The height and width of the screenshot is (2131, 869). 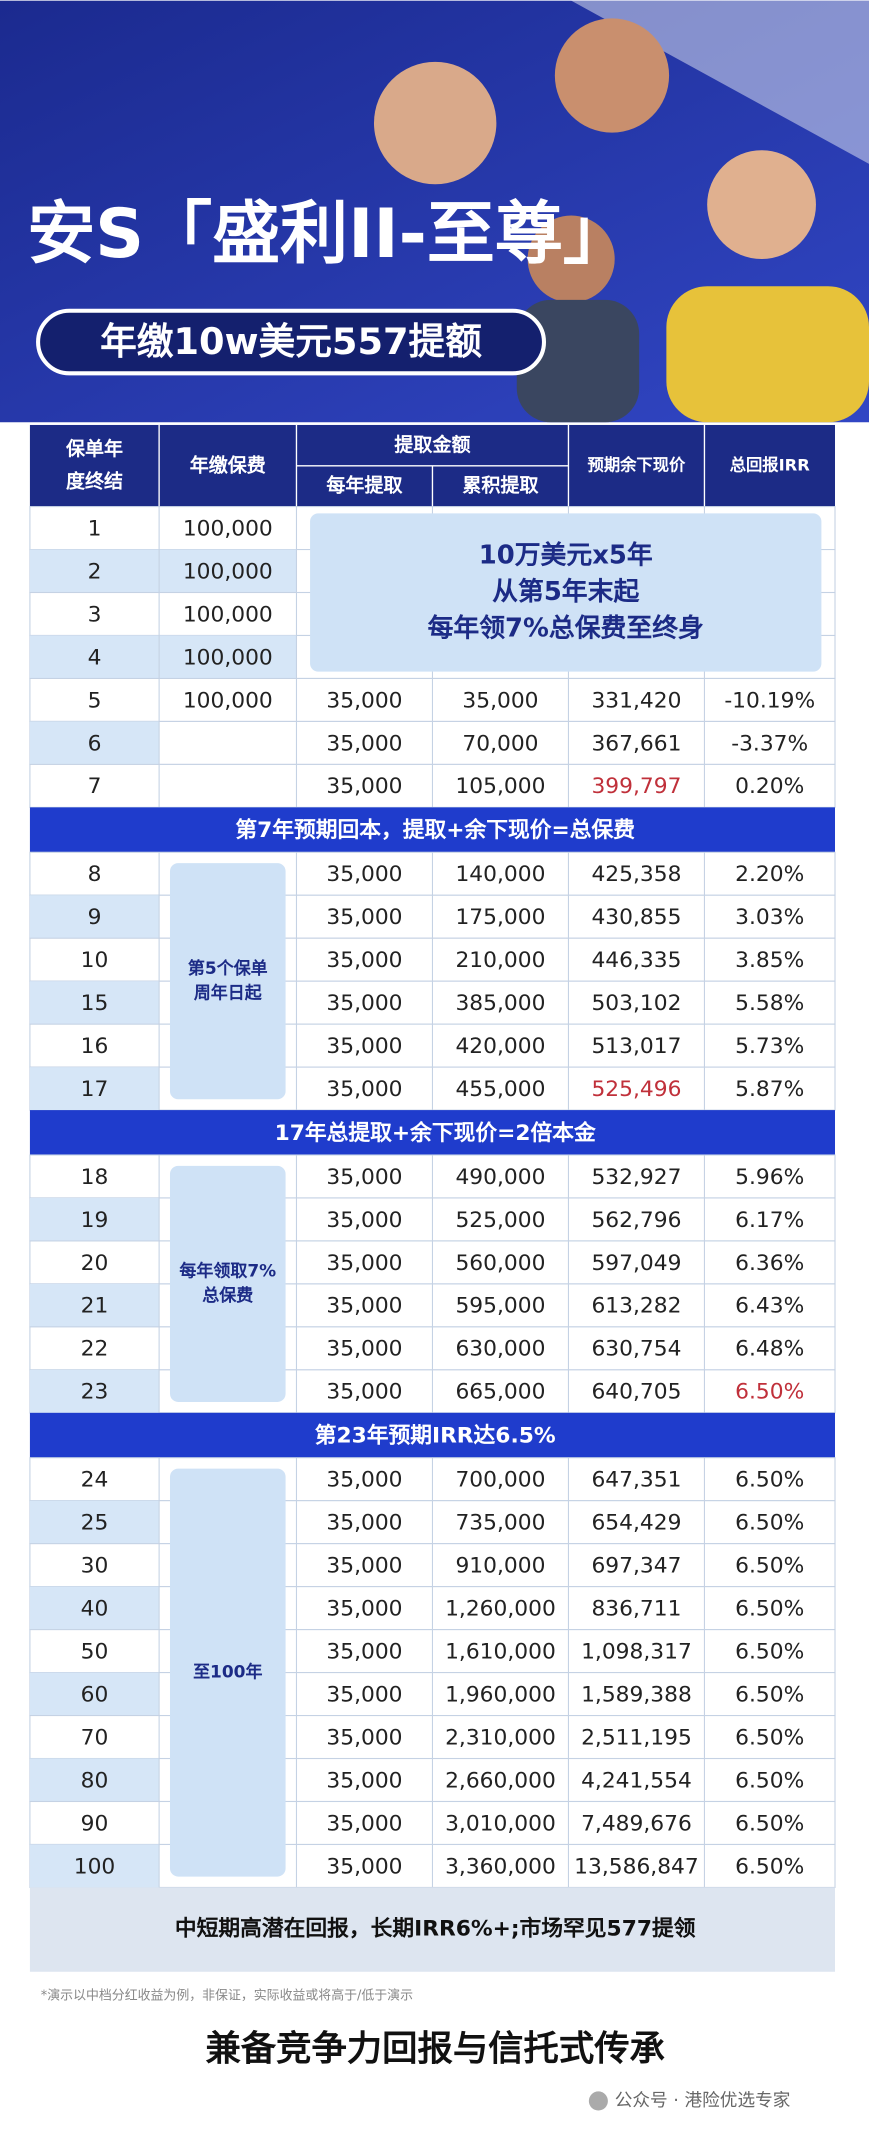 What do you see at coordinates (95, 874) in the screenshot?
I see `cell-text: 8` at bounding box center [95, 874].